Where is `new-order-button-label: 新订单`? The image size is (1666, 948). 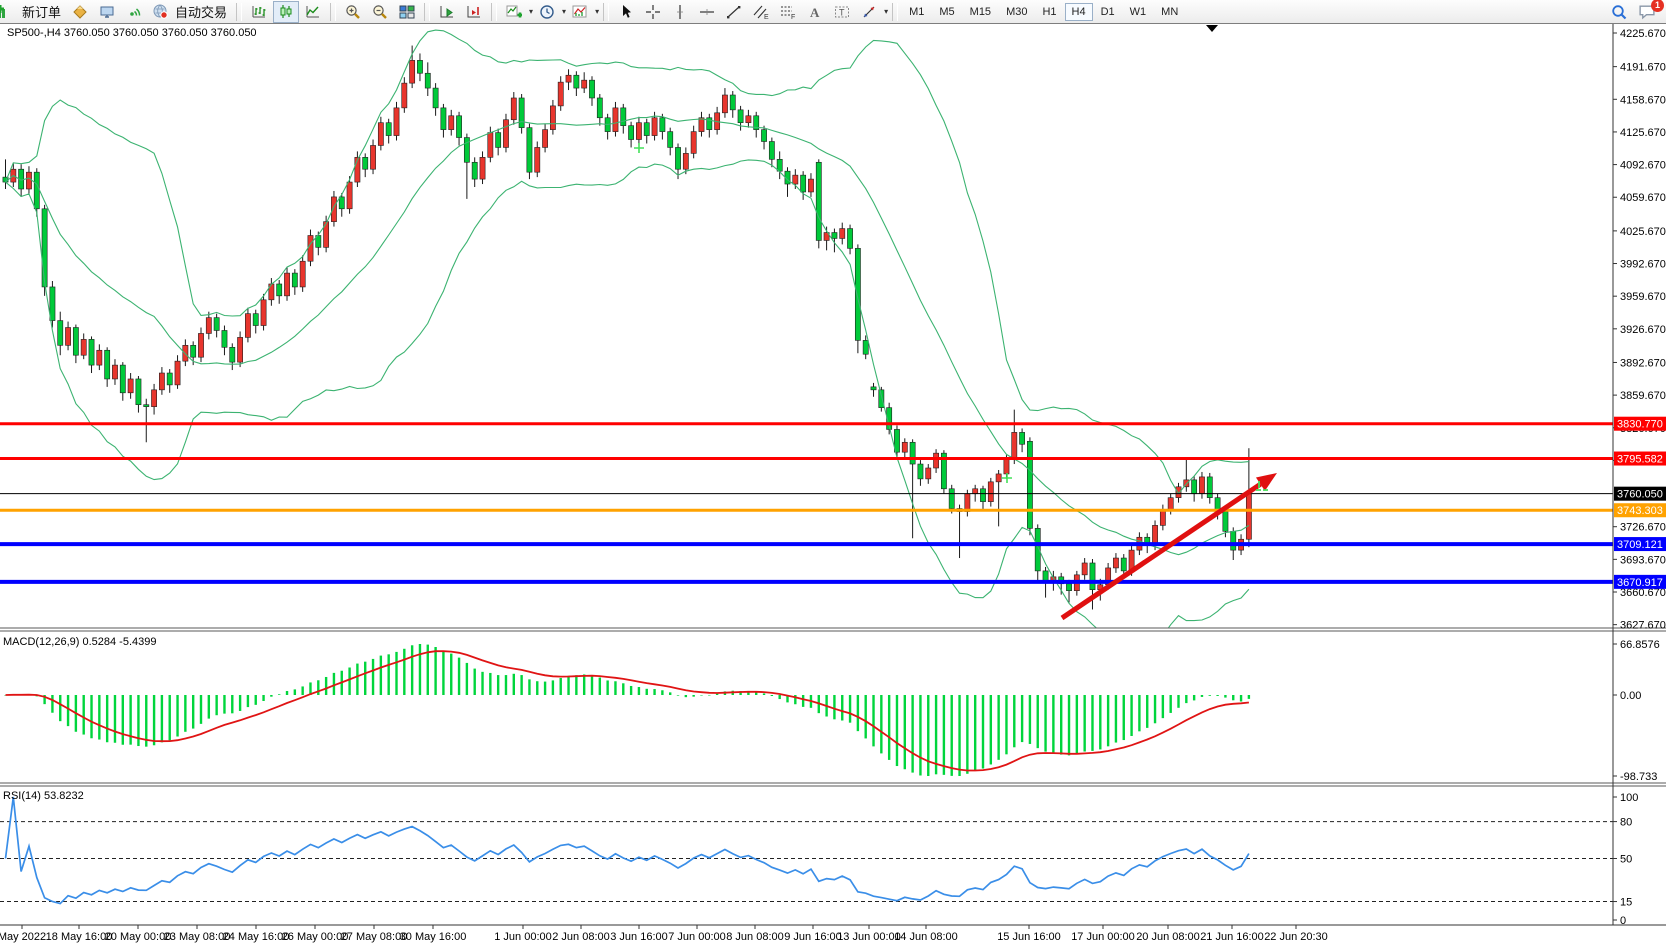
new-order-button-label: 新订单 is located at coordinates (42, 12).